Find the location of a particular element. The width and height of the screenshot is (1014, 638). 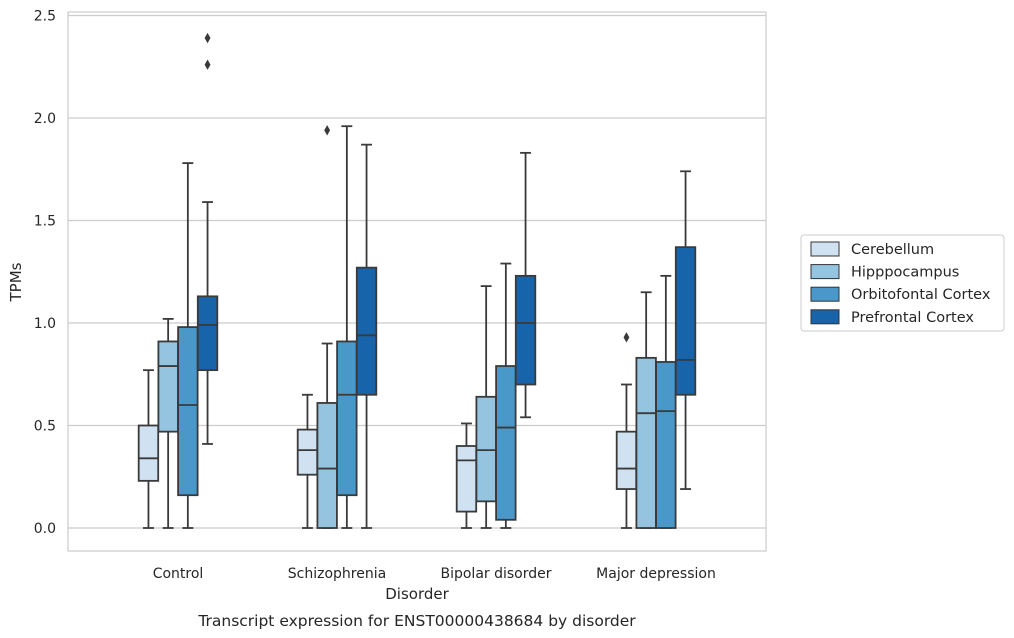

x-axis-label: Disorder is located at coordinates (417, 594).